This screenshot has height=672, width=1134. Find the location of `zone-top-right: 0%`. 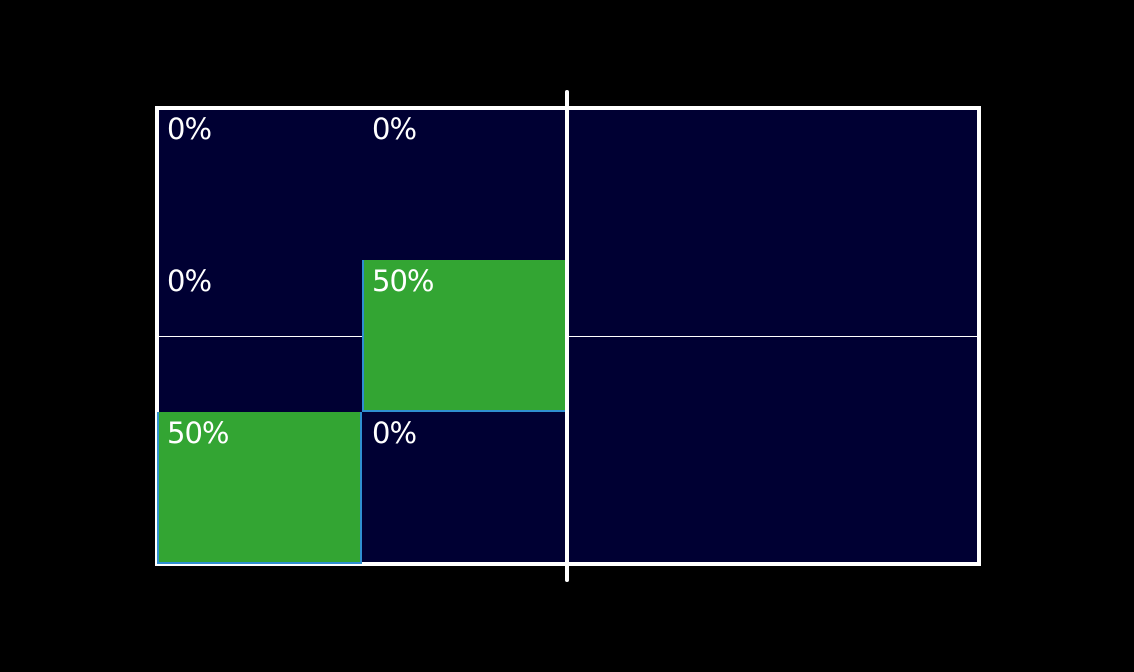

zone-top-right: 0% is located at coordinates (464, 184).